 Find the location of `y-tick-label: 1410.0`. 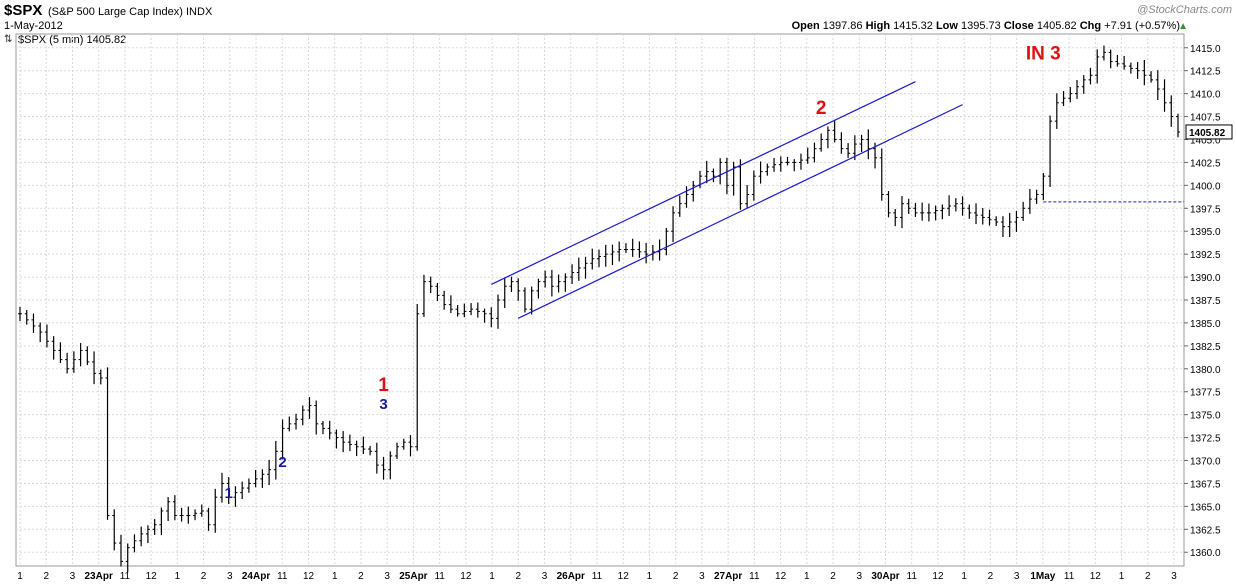

y-tick-label: 1410.0 is located at coordinates (1205, 95).